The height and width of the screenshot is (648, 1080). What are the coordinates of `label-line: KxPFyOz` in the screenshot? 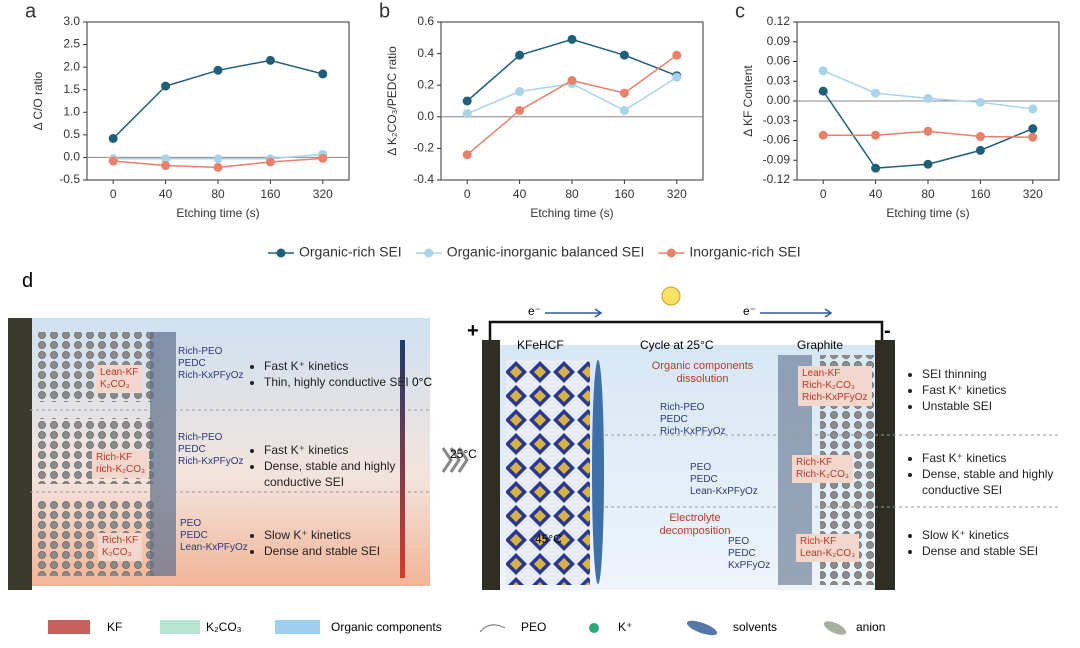 It's located at (749, 565).